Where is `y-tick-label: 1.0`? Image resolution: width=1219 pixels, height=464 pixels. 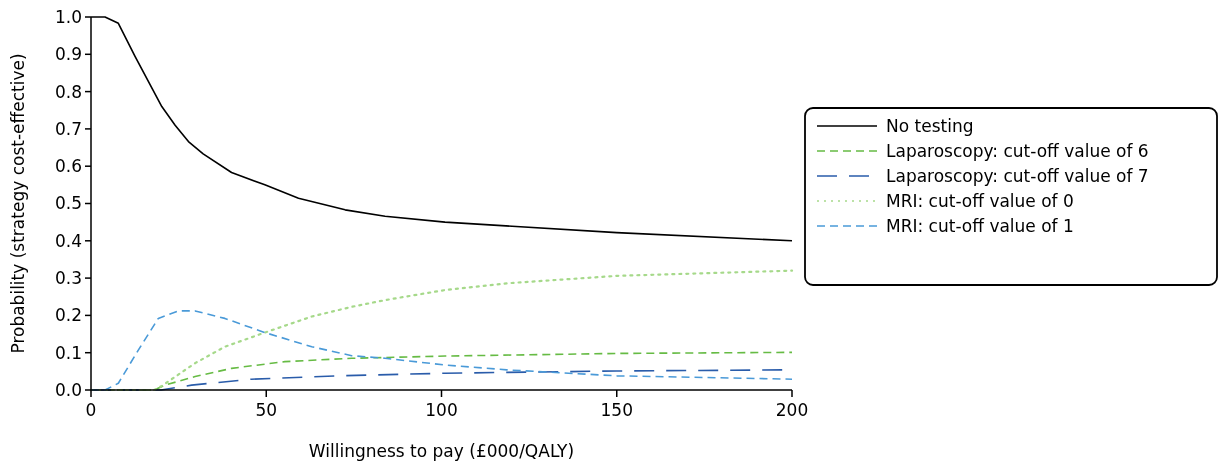 y-tick-label: 1.0 is located at coordinates (68, 16).